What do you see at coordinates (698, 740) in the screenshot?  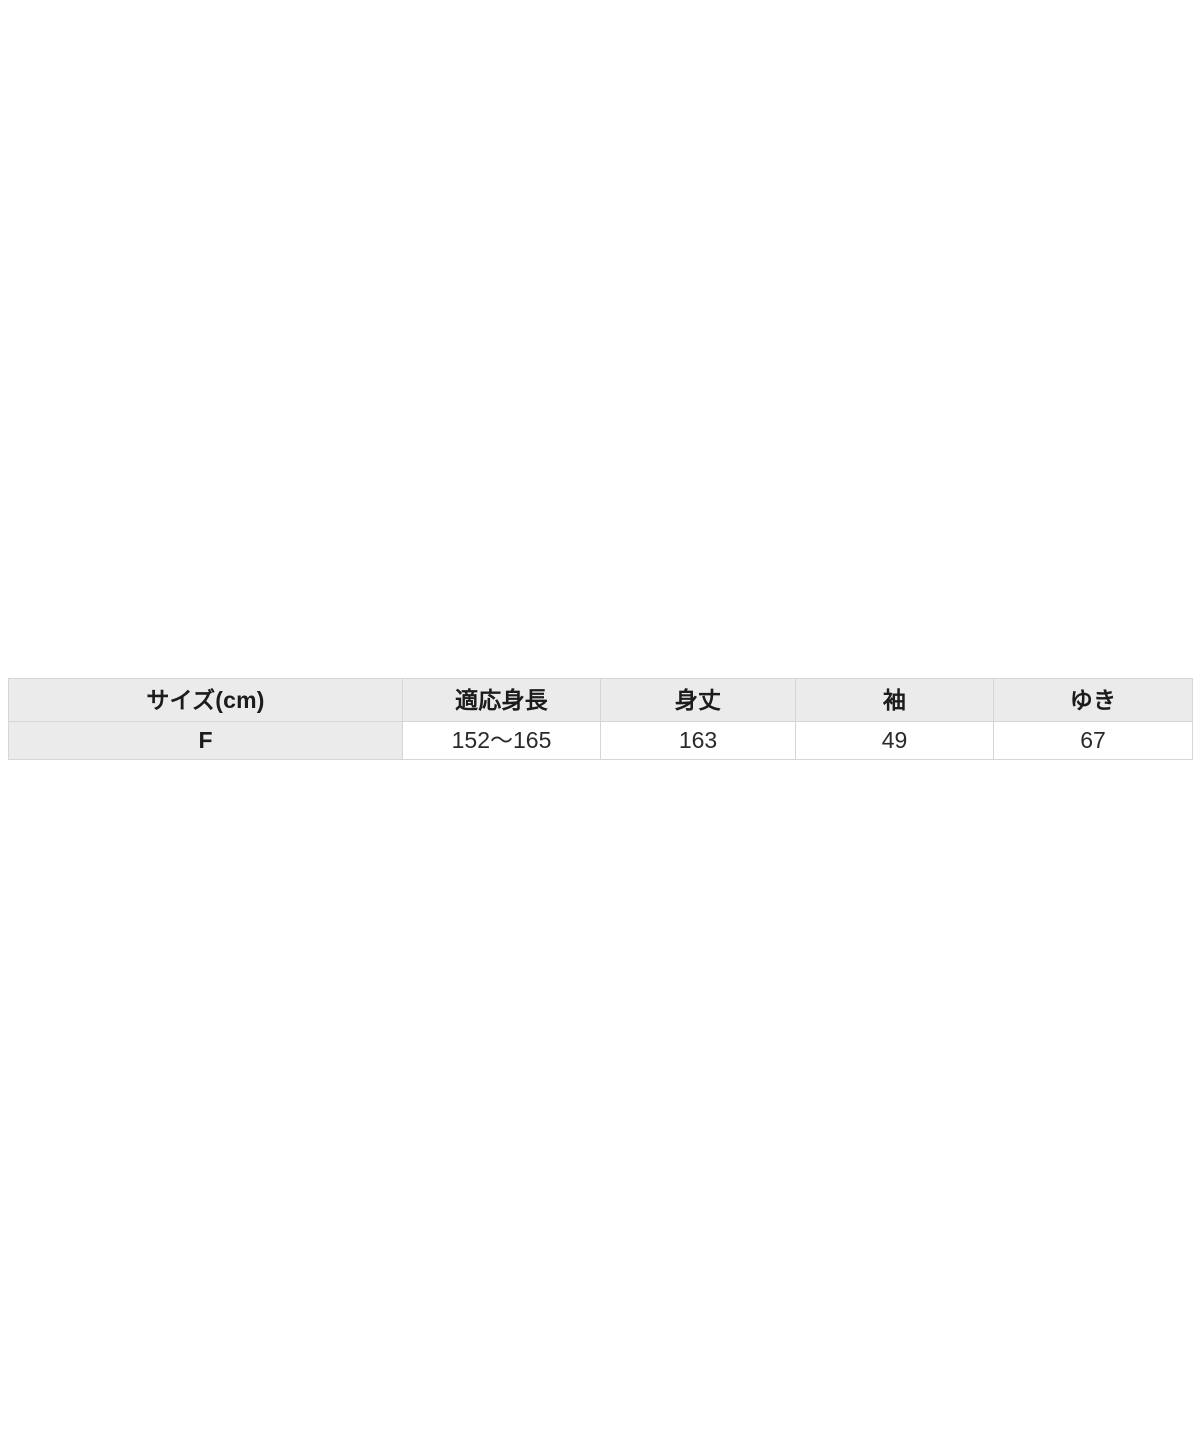 I see `cell-body-length-value: 163` at bounding box center [698, 740].